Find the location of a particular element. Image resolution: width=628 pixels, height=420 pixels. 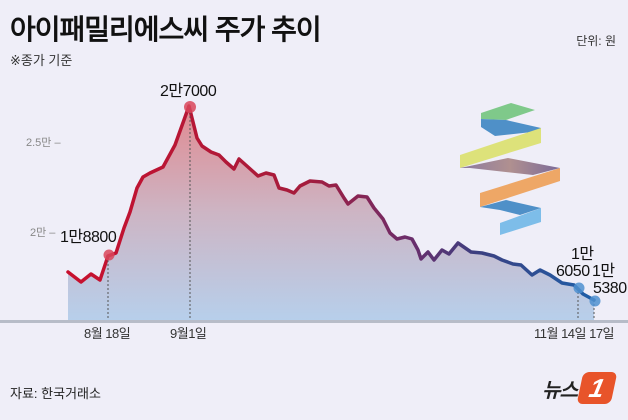

helix-ribbon-icon is located at coordinates (510, 169).